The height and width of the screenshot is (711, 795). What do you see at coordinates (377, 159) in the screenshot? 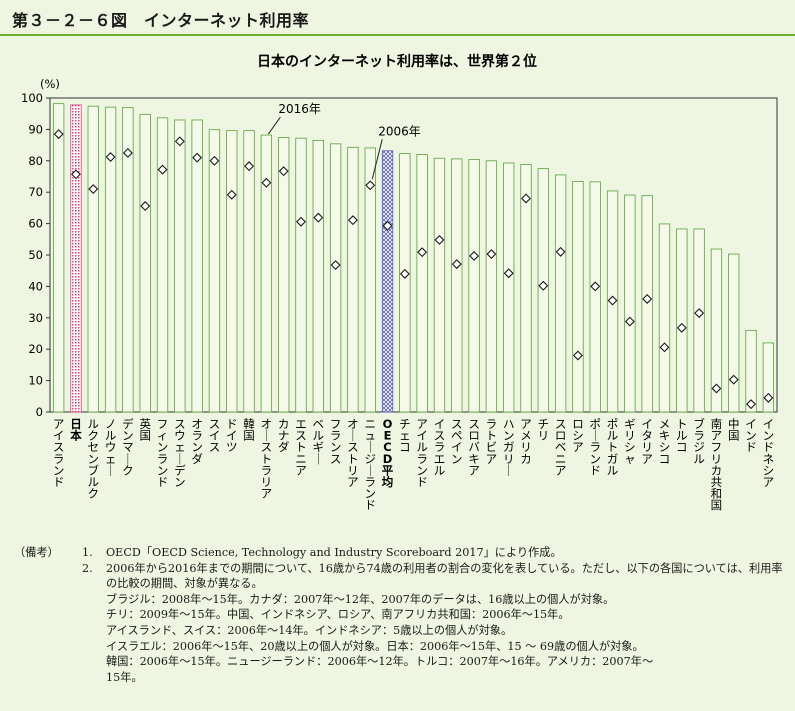
I see `legend-pointer-2006` at bounding box center [377, 159].